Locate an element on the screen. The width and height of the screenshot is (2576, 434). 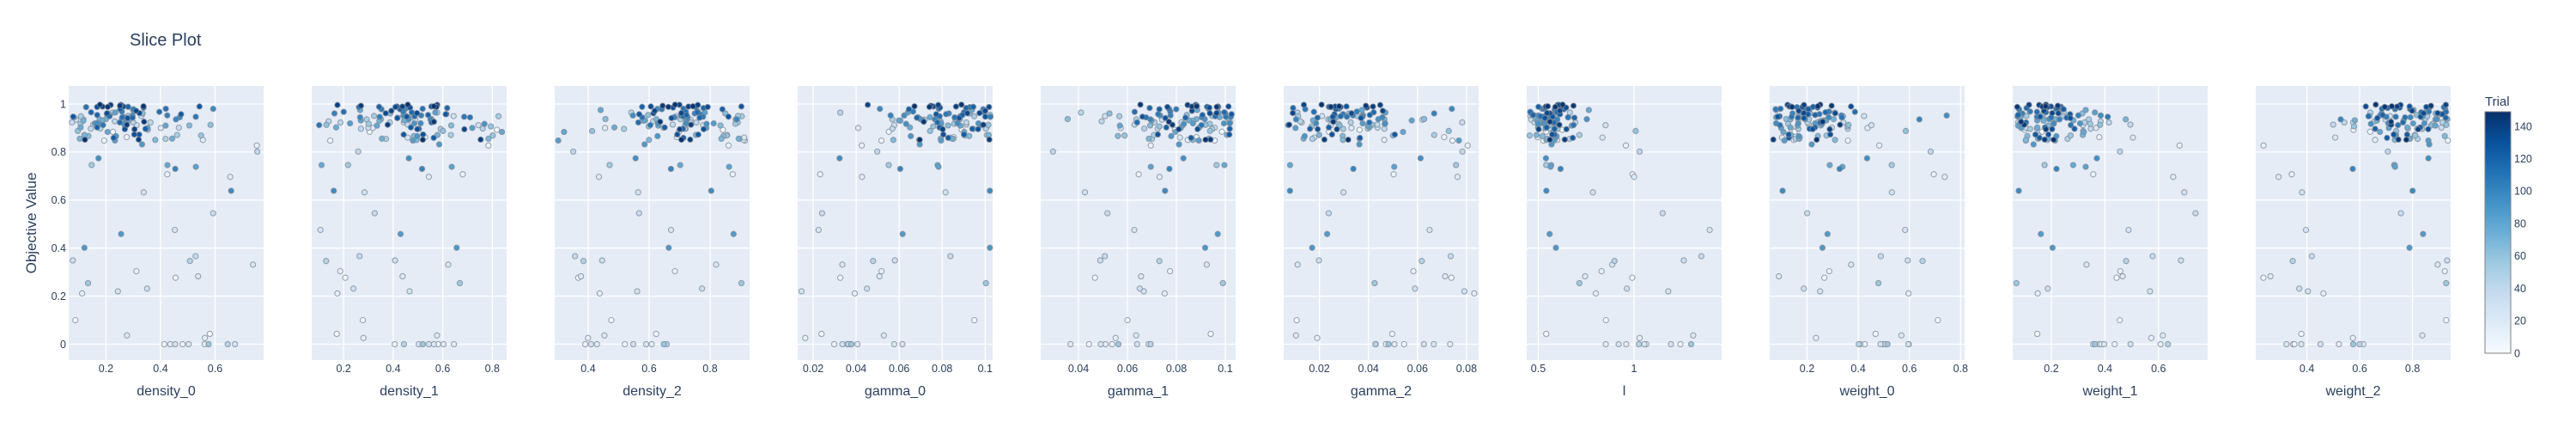
svg-text: density_1 is located at coordinates (409, 391).